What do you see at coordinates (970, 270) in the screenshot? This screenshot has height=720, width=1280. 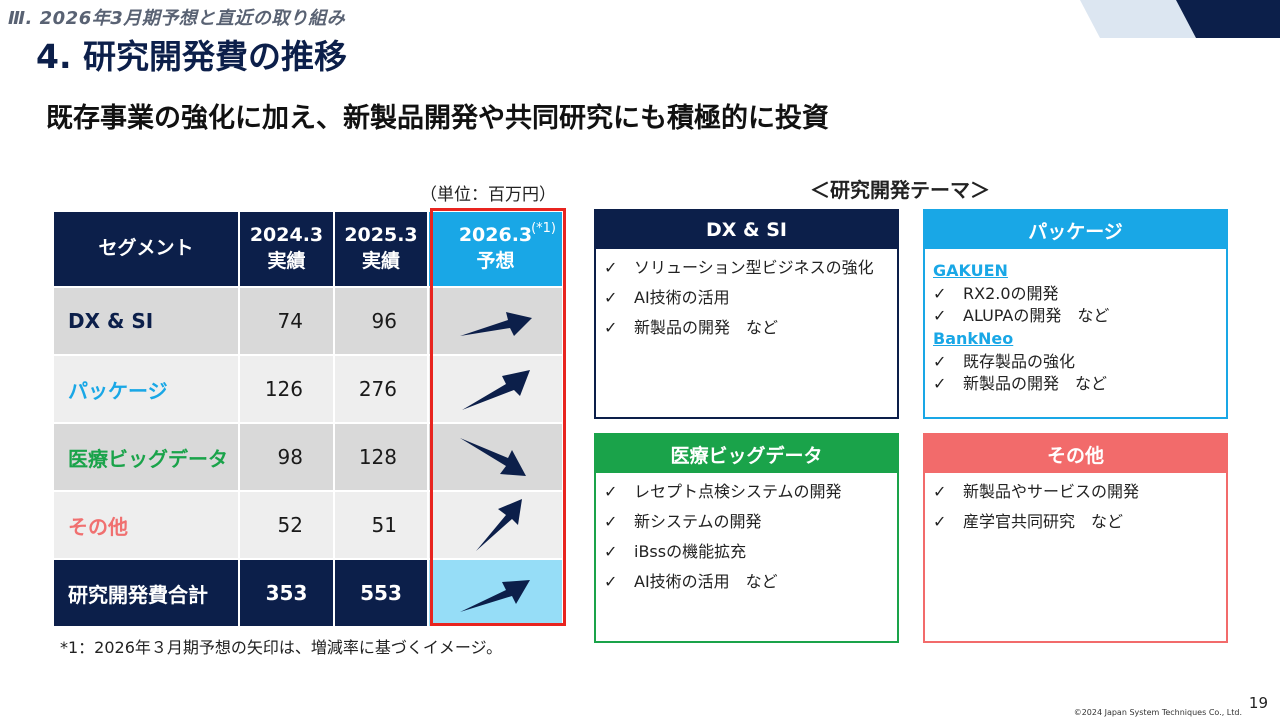 I see `product-gakuen-label: GAKUEN` at bounding box center [970, 270].